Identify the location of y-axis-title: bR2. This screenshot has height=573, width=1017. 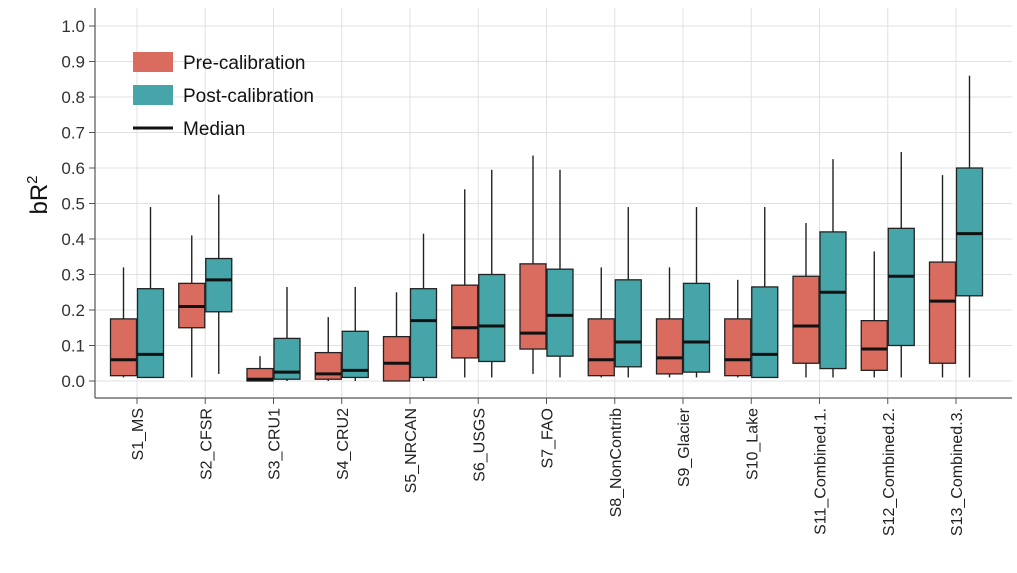
(38, 194).